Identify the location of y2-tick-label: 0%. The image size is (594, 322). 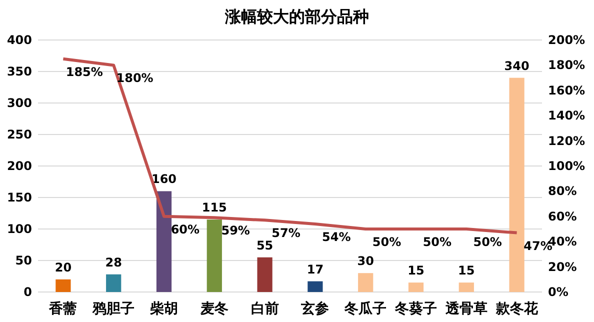
(558, 292).